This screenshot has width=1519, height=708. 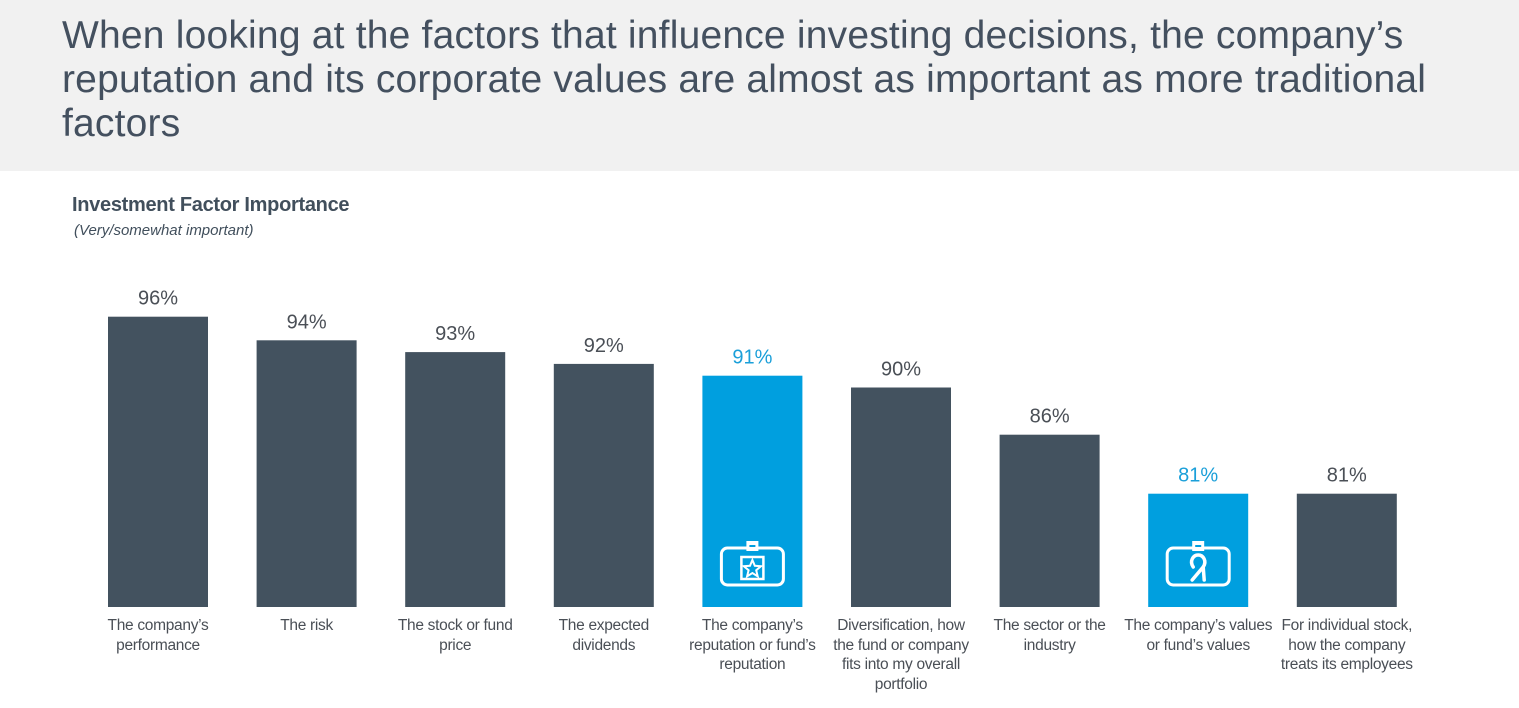 I want to click on value-label: 92%, so click(x=604, y=346).